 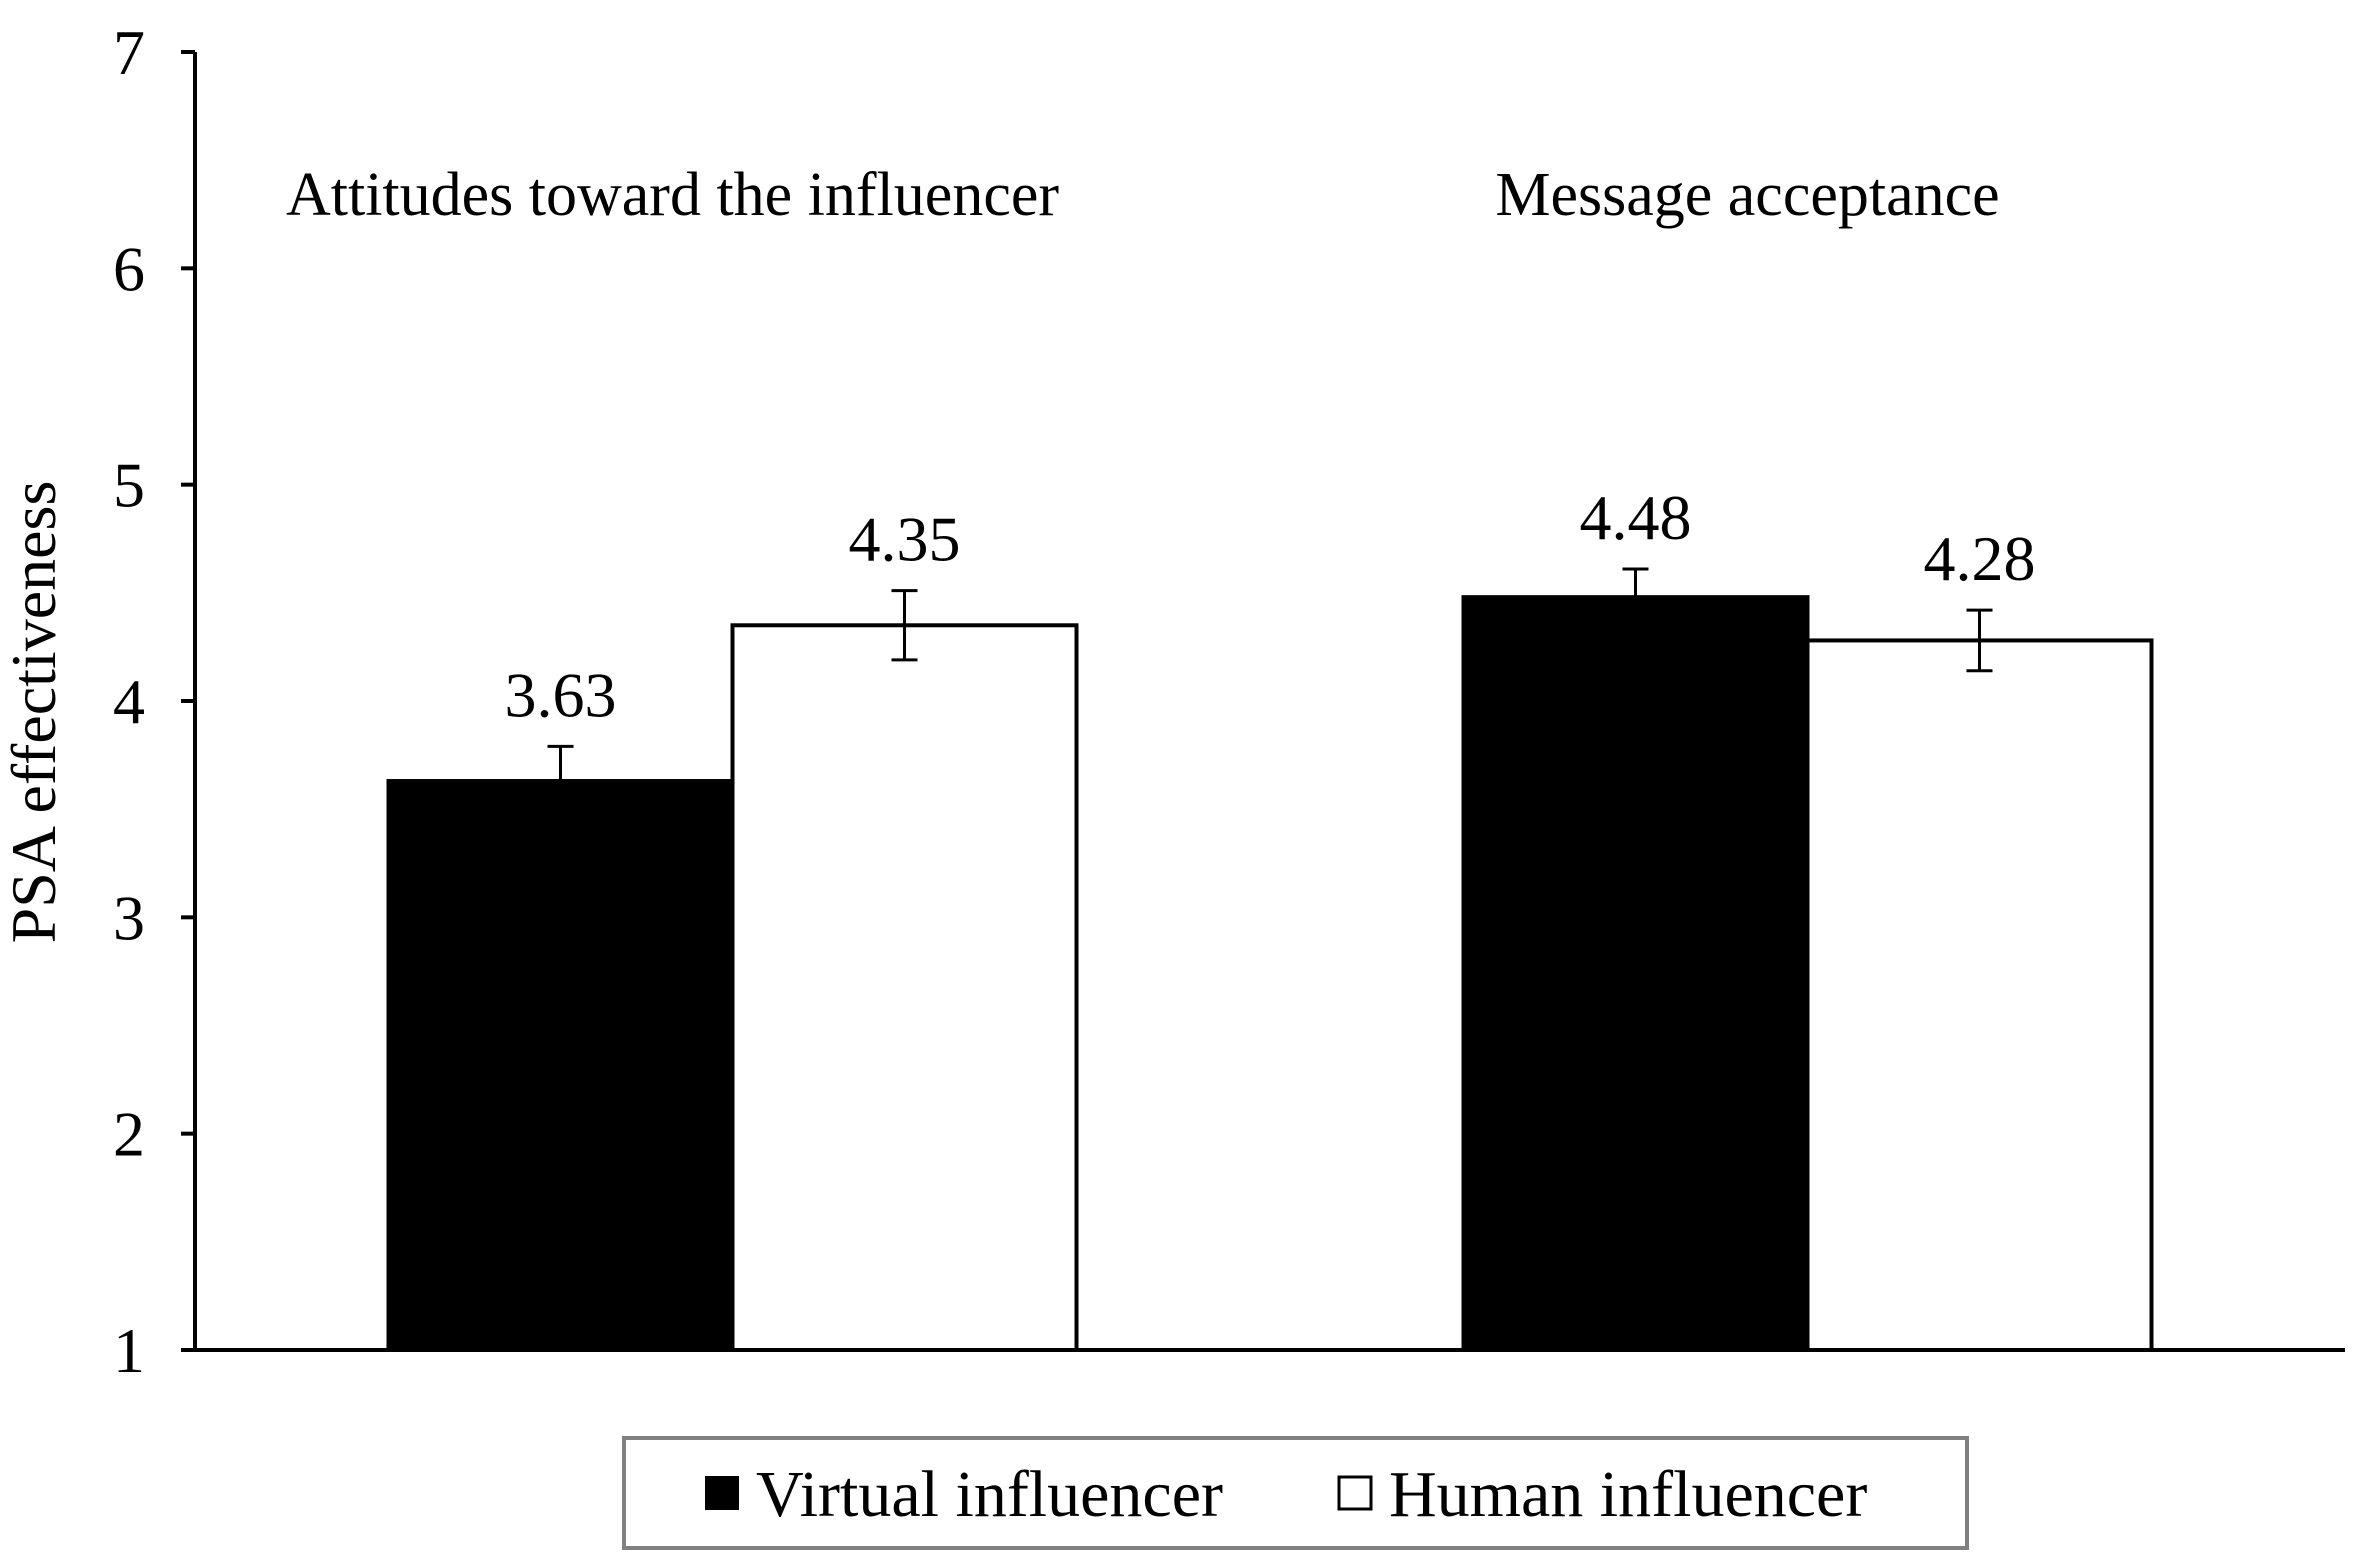 I want to click on y-tick-label: 2, so click(x=129, y=1134).